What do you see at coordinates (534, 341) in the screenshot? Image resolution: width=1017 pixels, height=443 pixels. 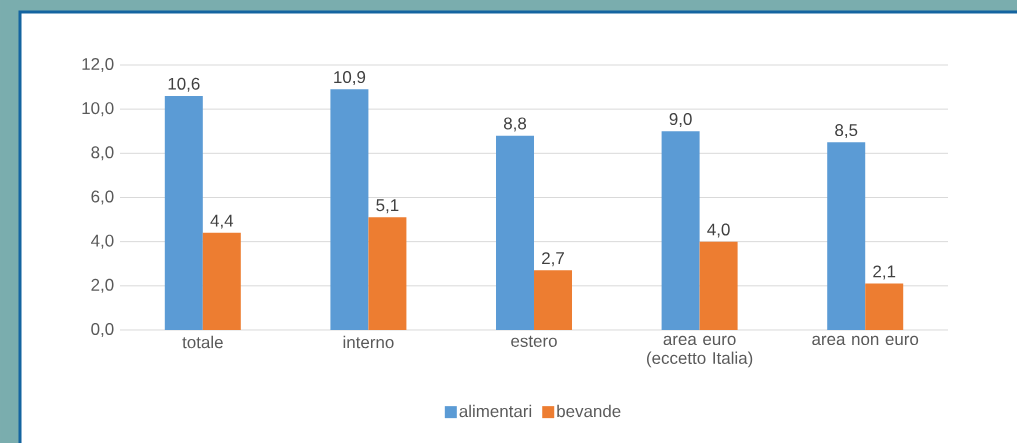 I see `x-tick-label: estero` at bounding box center [534, 341].